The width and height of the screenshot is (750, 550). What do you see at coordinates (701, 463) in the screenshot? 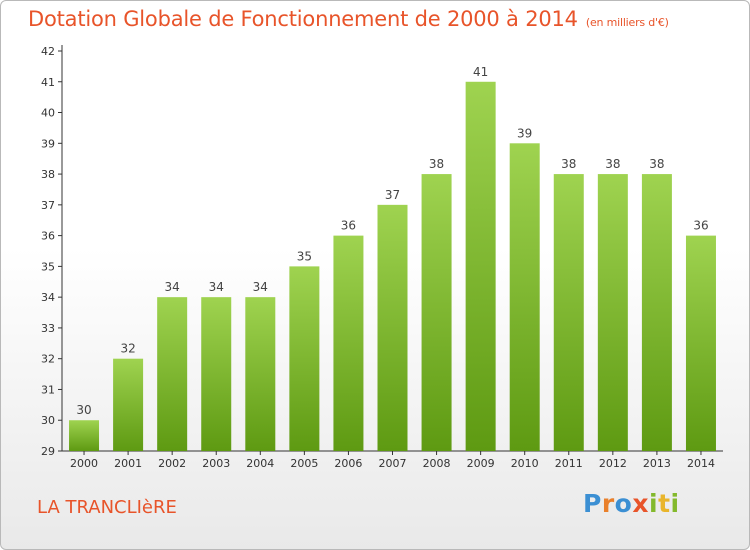
I see `x-tick-label-2014: 2014` at bounding box center [701, 463].